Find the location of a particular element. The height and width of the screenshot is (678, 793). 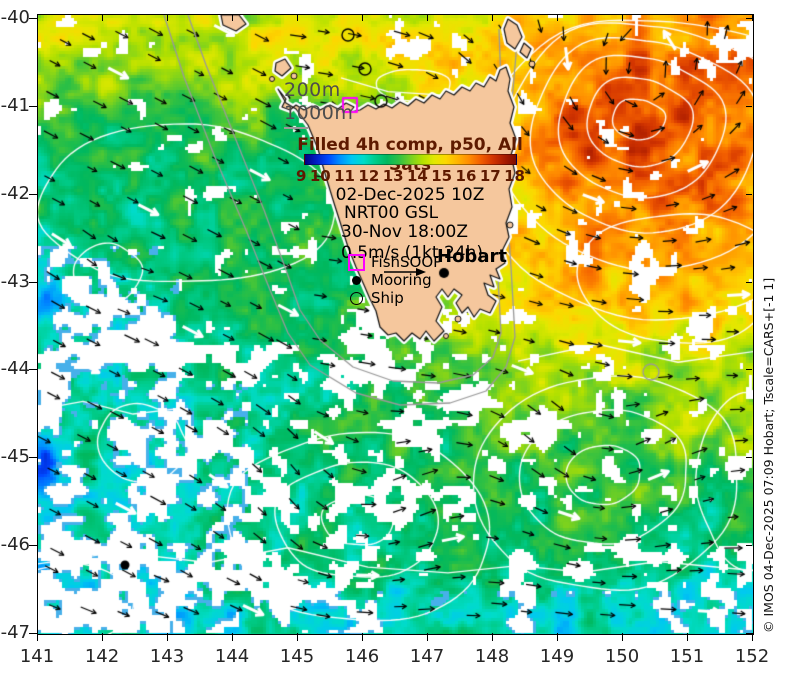

x-axis-tick-label: 150 is located at coordinates (622, 656).